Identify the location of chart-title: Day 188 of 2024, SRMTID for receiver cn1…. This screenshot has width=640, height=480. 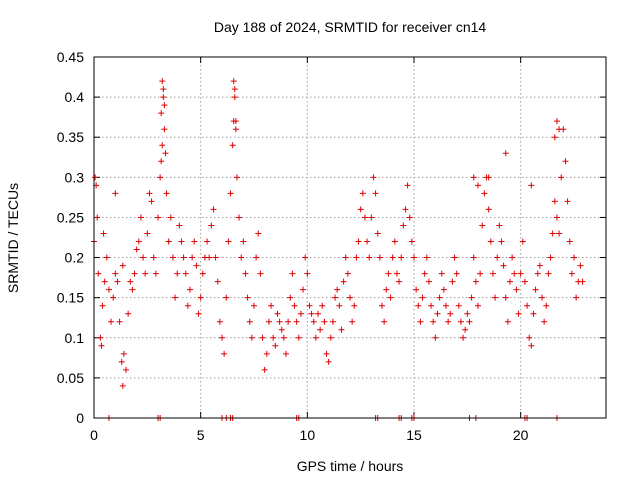
(350, 27).